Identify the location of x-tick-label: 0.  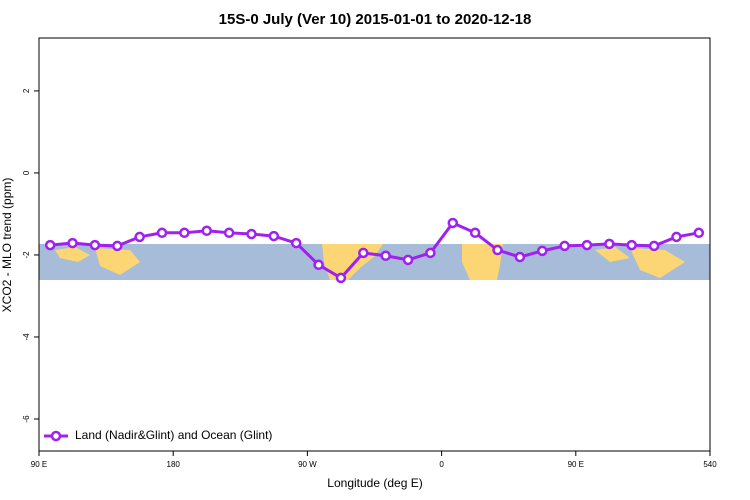
(441, 464).